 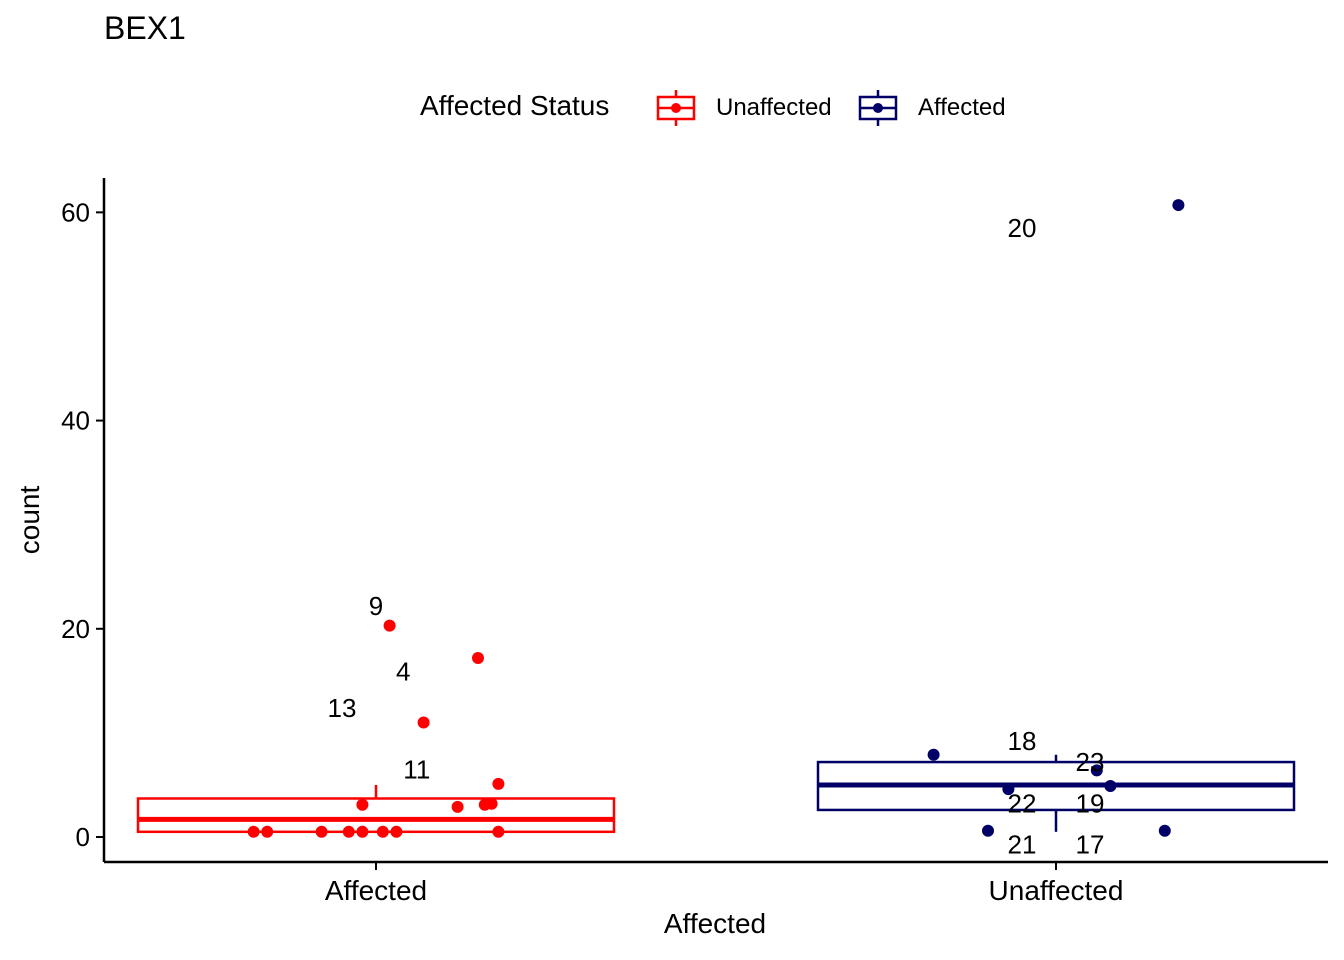 What do you see at coordinates (1022, 844) in the screenshot?
I see `point-label-21: 21` at bounding box center [1022, 844].